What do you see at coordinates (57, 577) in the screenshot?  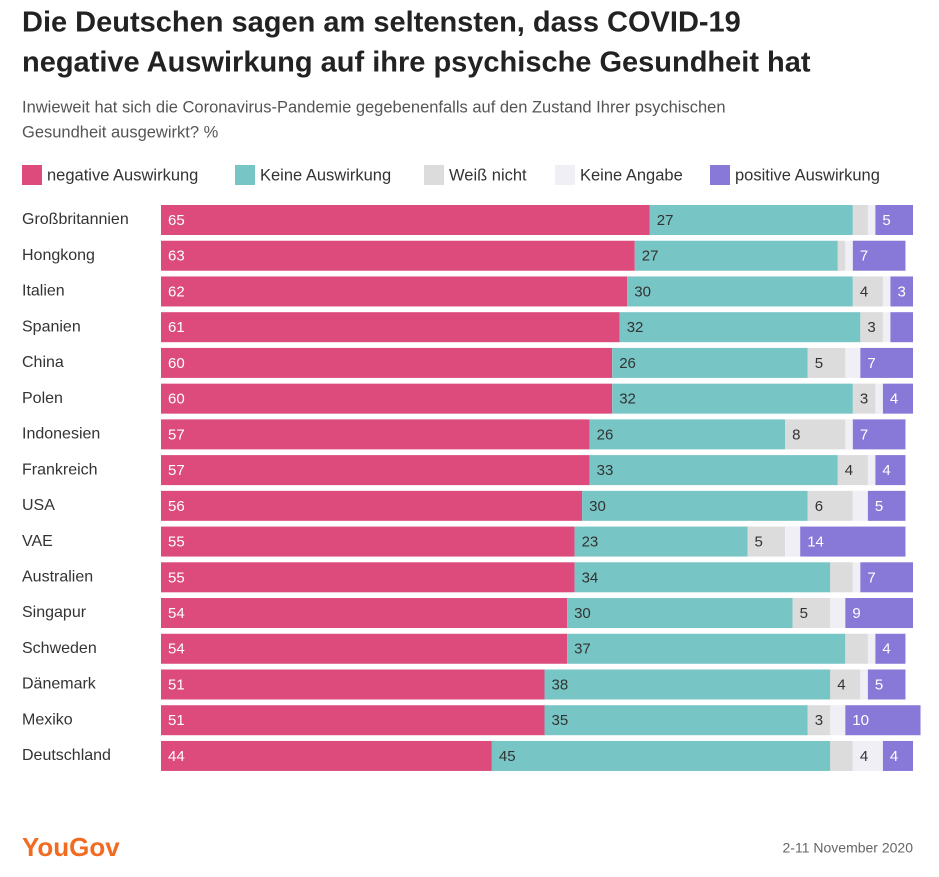 I see `y-tick-label: Australien` at bounding box center [57, 577].